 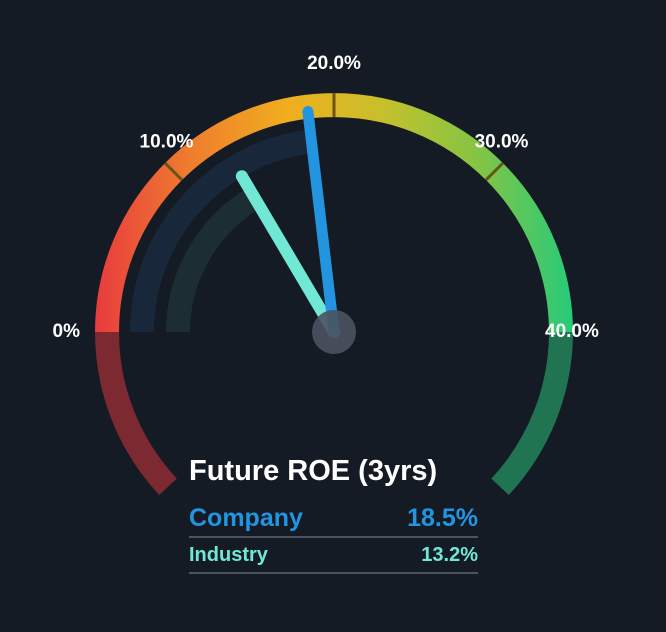 What do you see at coordinates (228, 554) in the screenshot?
I see `legend-industry-label: Industry` at bounding box center [228, 554].